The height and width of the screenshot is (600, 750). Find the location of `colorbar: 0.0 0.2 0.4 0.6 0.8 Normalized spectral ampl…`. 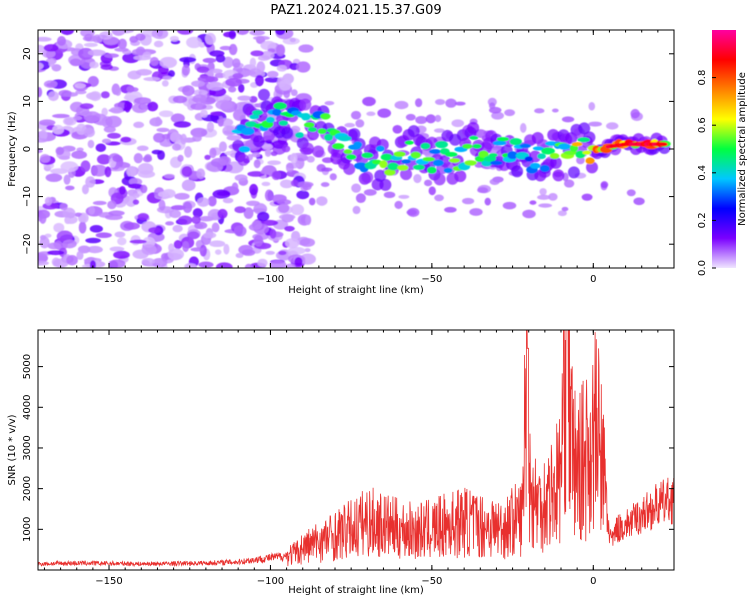

colorbar: 0.0 0.2 0.4 0.6 0.8 Normalized spectral ampl… is located at coordinates (722, 153).